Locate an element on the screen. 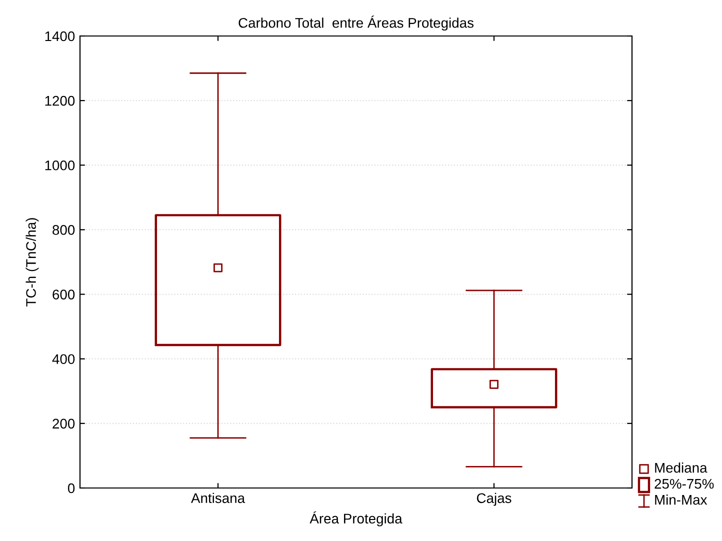  text: Mediana is located at coordinates (681, 467).